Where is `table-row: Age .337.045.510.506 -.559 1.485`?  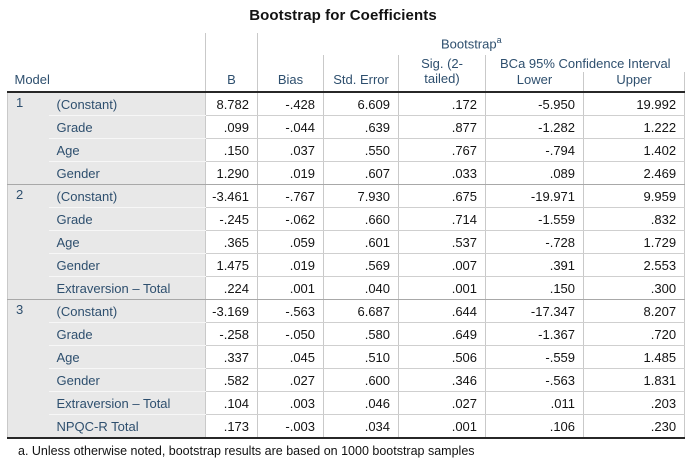
table-row: Age .337.045.510.506 -.559 1.485 is located at coordinates (347, 357).